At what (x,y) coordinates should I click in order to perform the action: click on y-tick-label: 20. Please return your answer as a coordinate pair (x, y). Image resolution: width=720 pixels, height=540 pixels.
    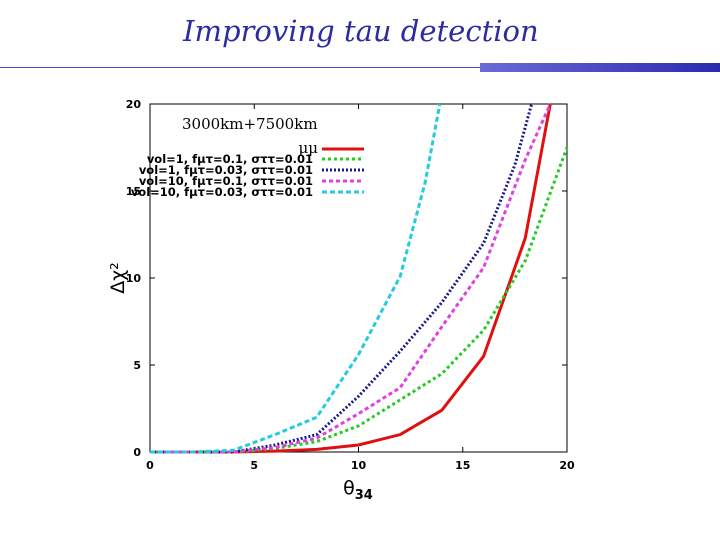
    Looking at the image, I should click on (134, 104).